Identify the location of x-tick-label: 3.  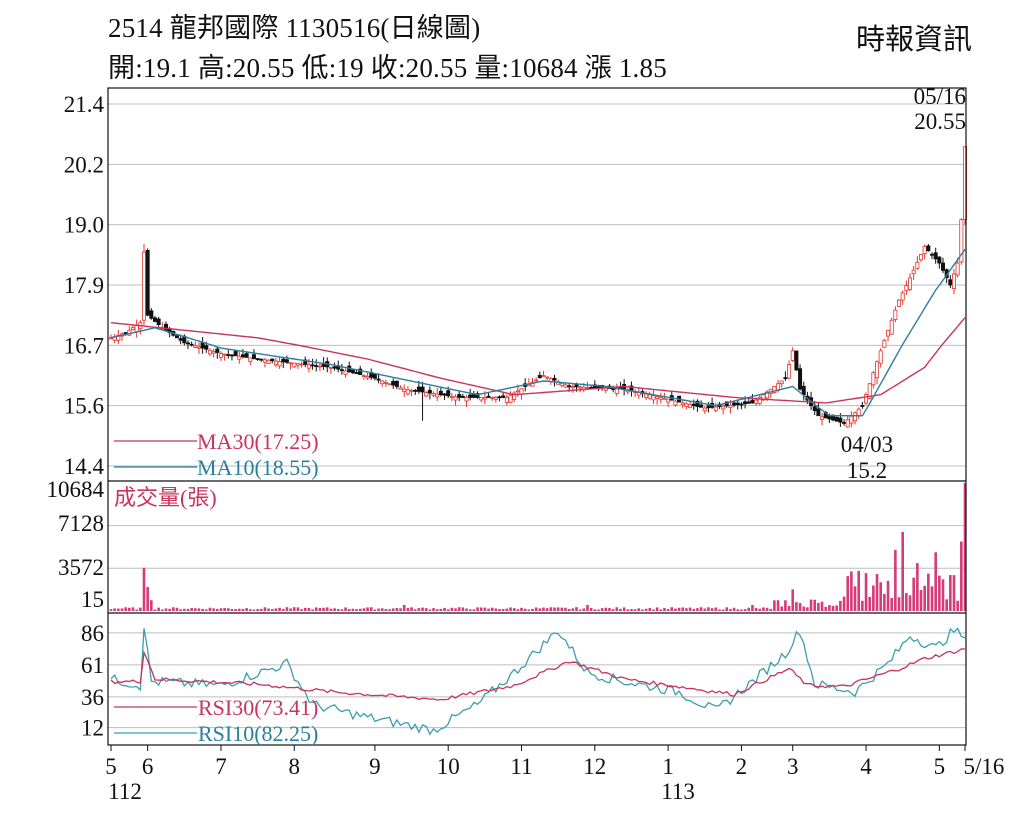
(793, 766).